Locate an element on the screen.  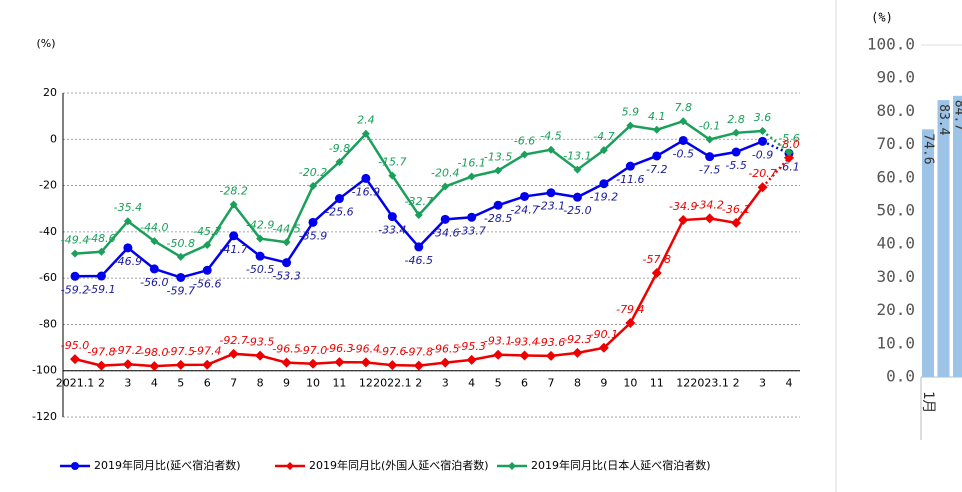
x-tick-label: 6 is located at coordinates (524, 383).